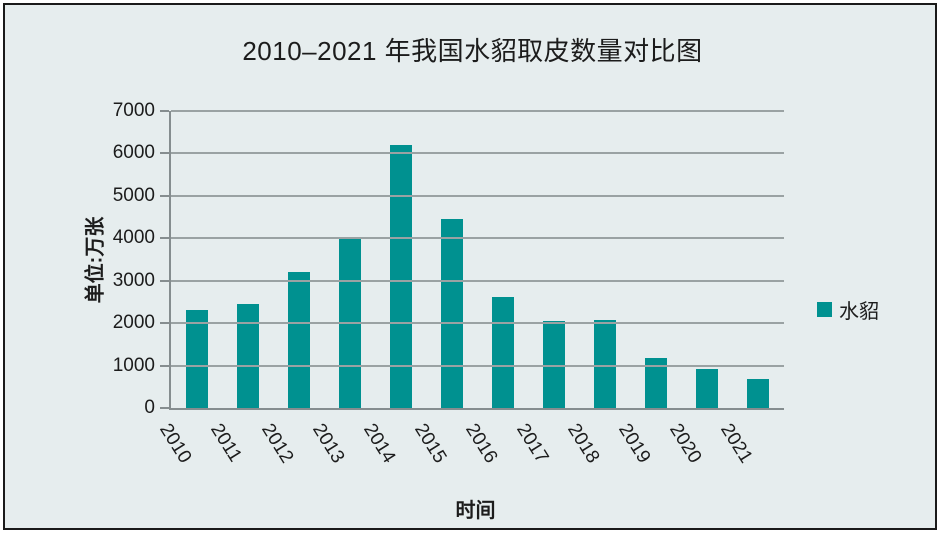 This screenshot has width=945, height=537. I want to click on x-tick-label: 2014, so click(379, 443).